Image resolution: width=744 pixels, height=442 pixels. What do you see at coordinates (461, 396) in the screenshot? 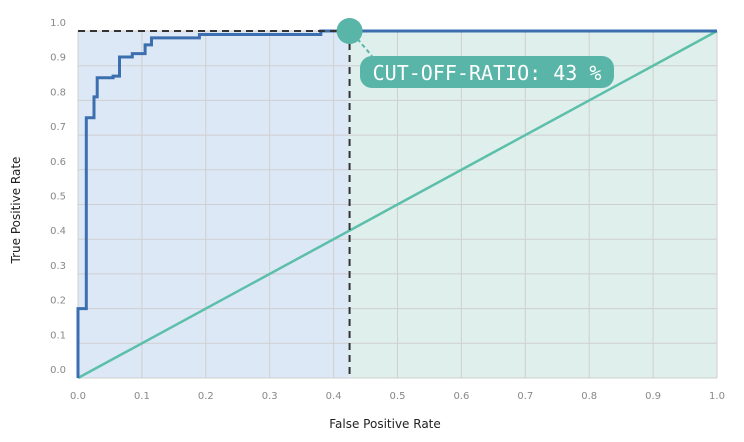
I see `x-tick-label: 0.6` at bounding box center [461, 396].